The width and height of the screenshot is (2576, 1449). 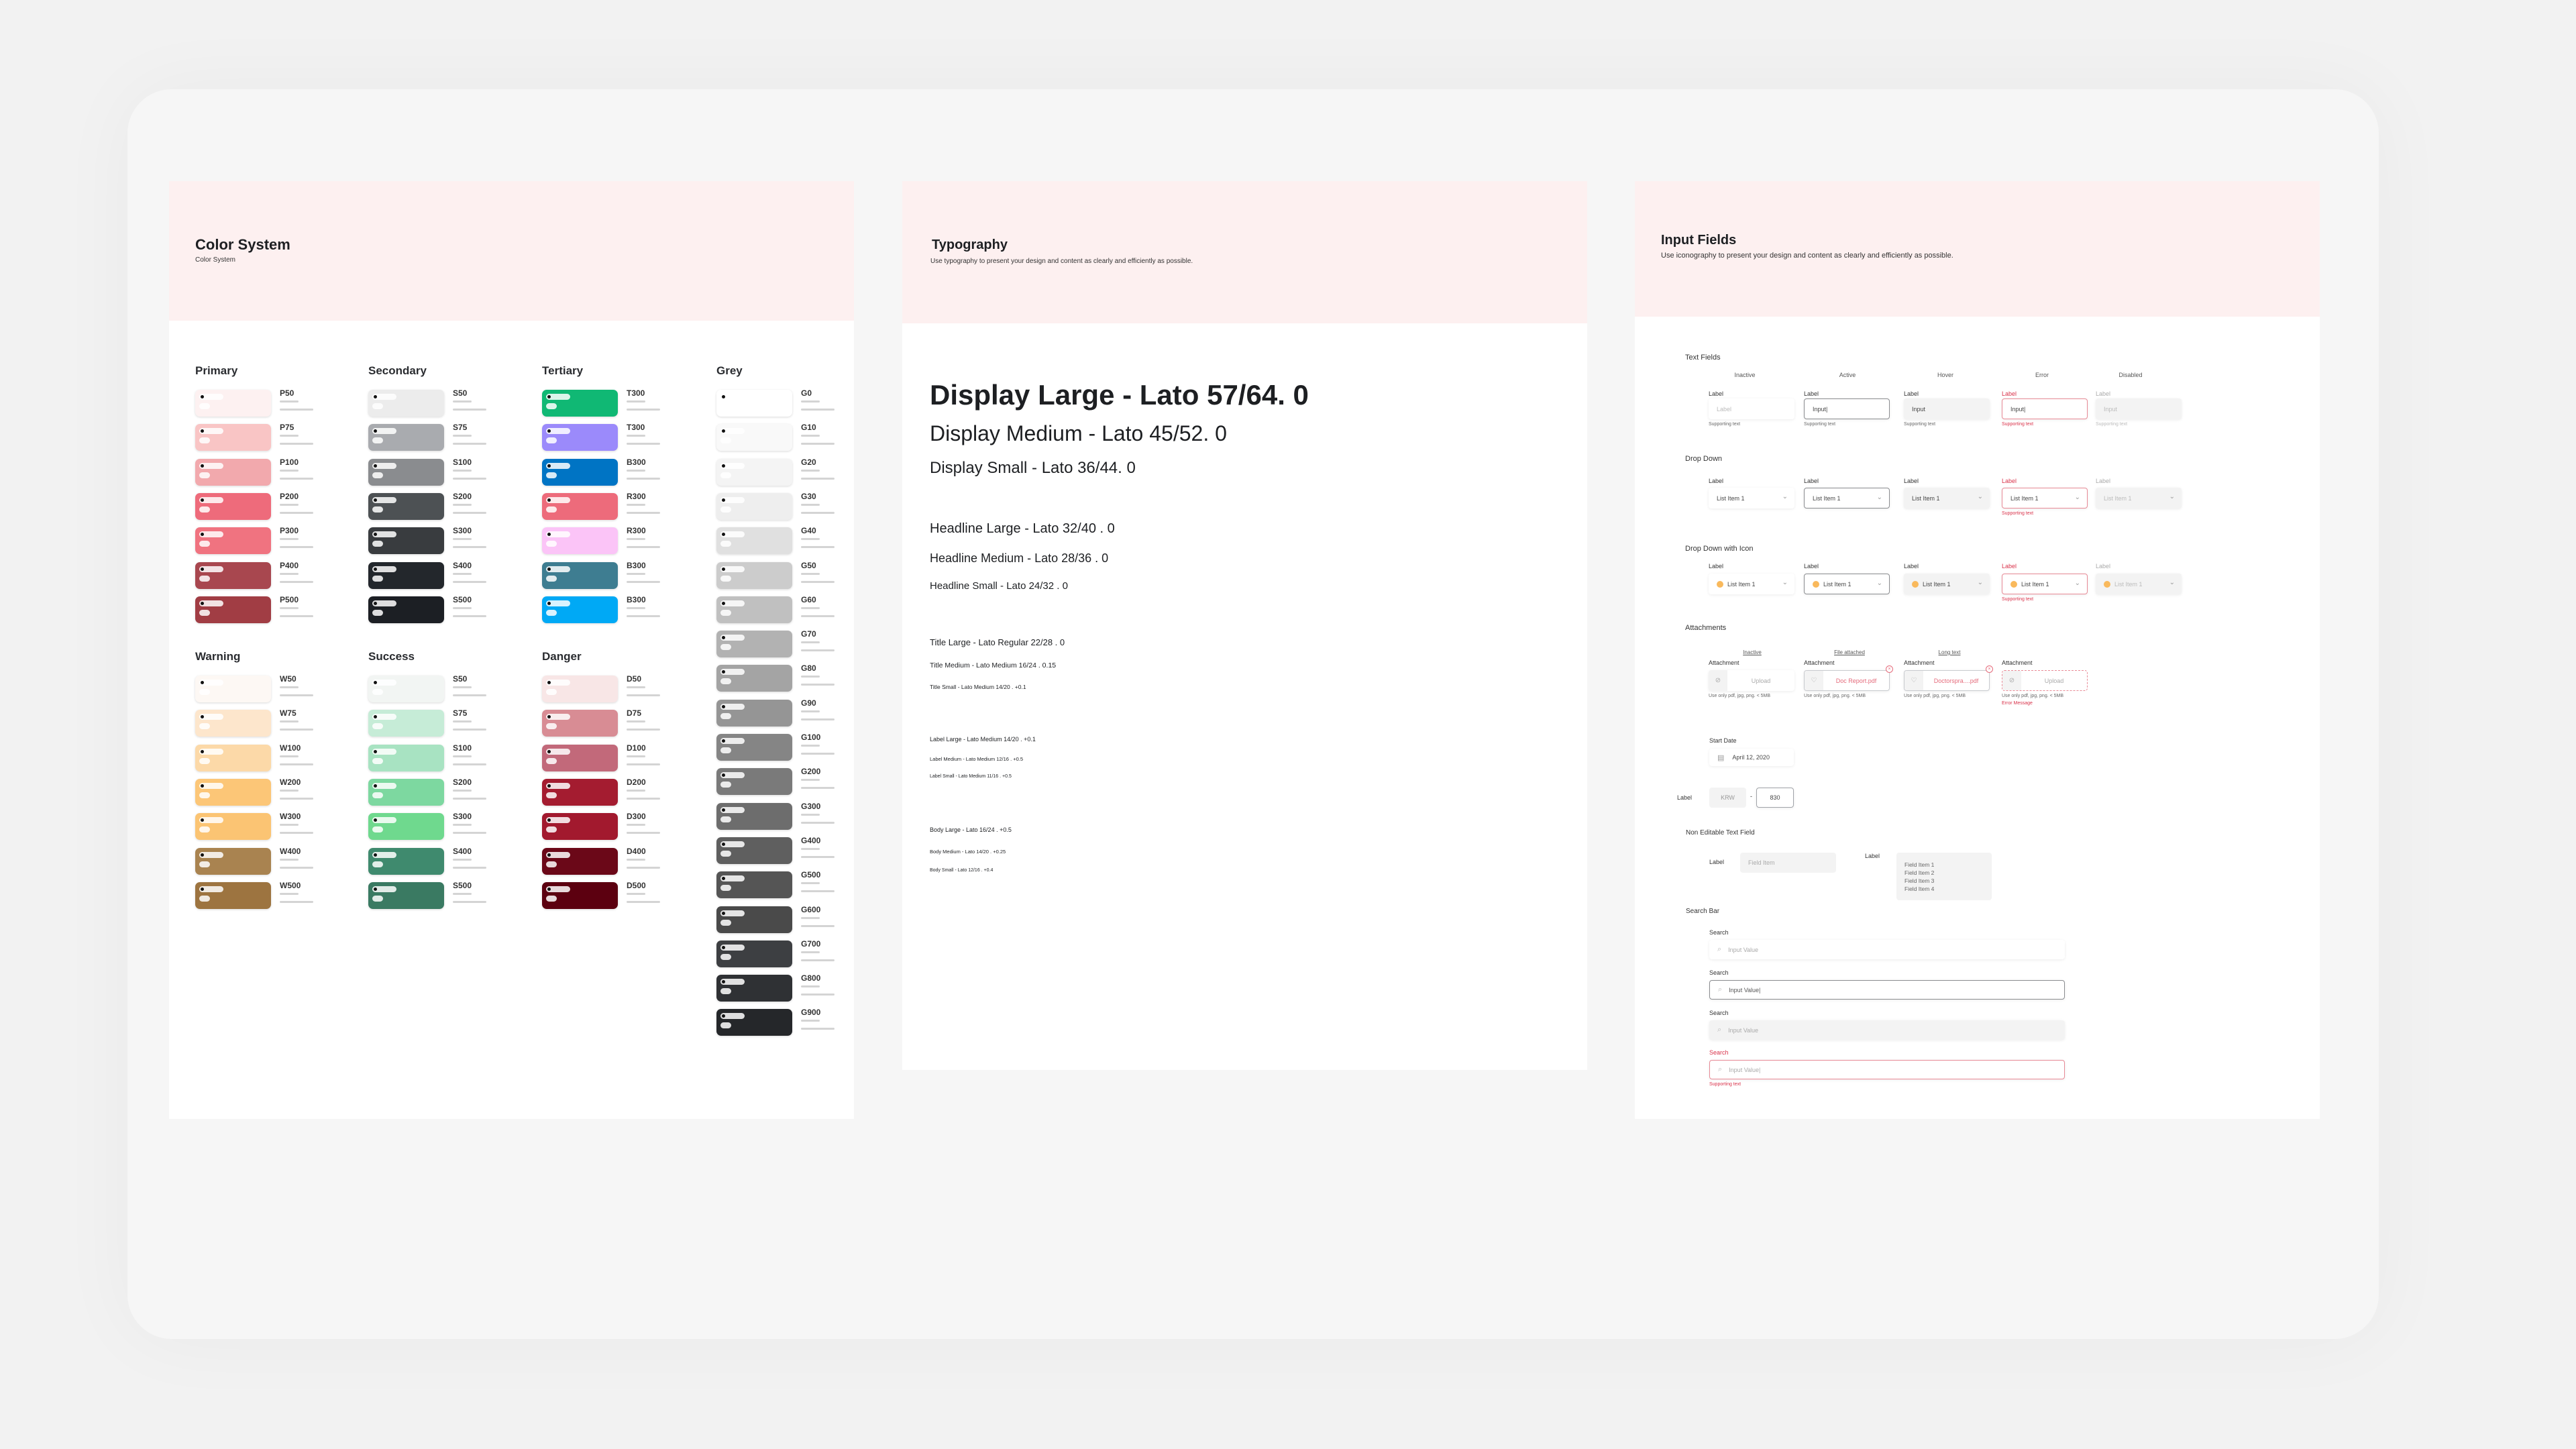 I want to click on status-dot-icon, so click(x=1915, y=584).